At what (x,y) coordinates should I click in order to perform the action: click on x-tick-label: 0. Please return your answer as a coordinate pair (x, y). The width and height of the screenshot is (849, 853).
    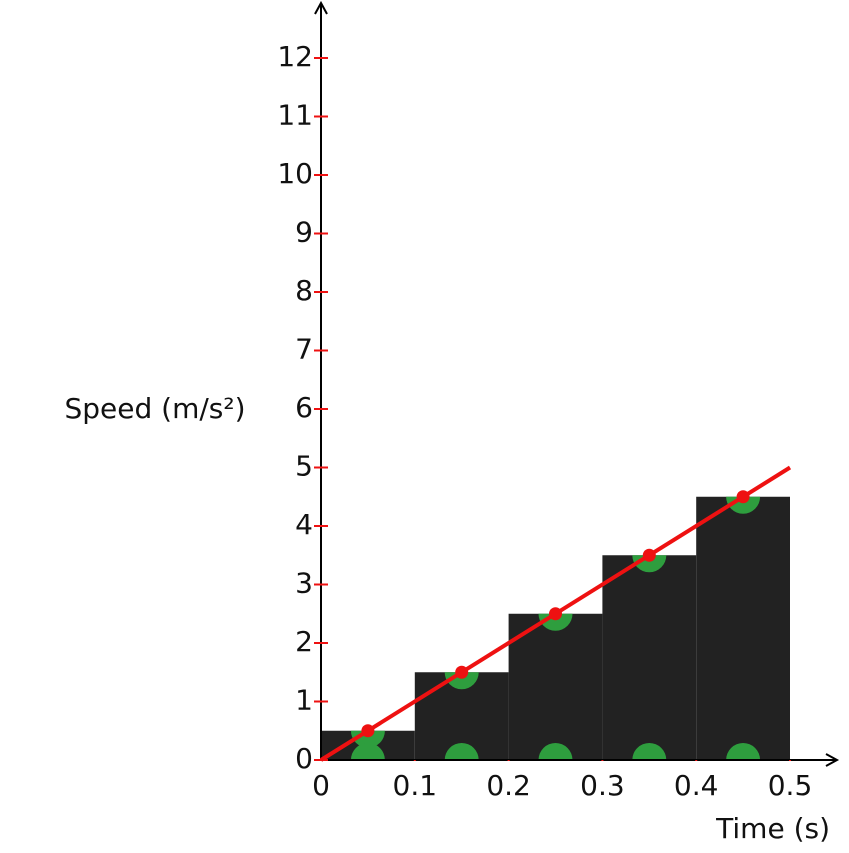
    Looking at the image, I should click on (321, 785).